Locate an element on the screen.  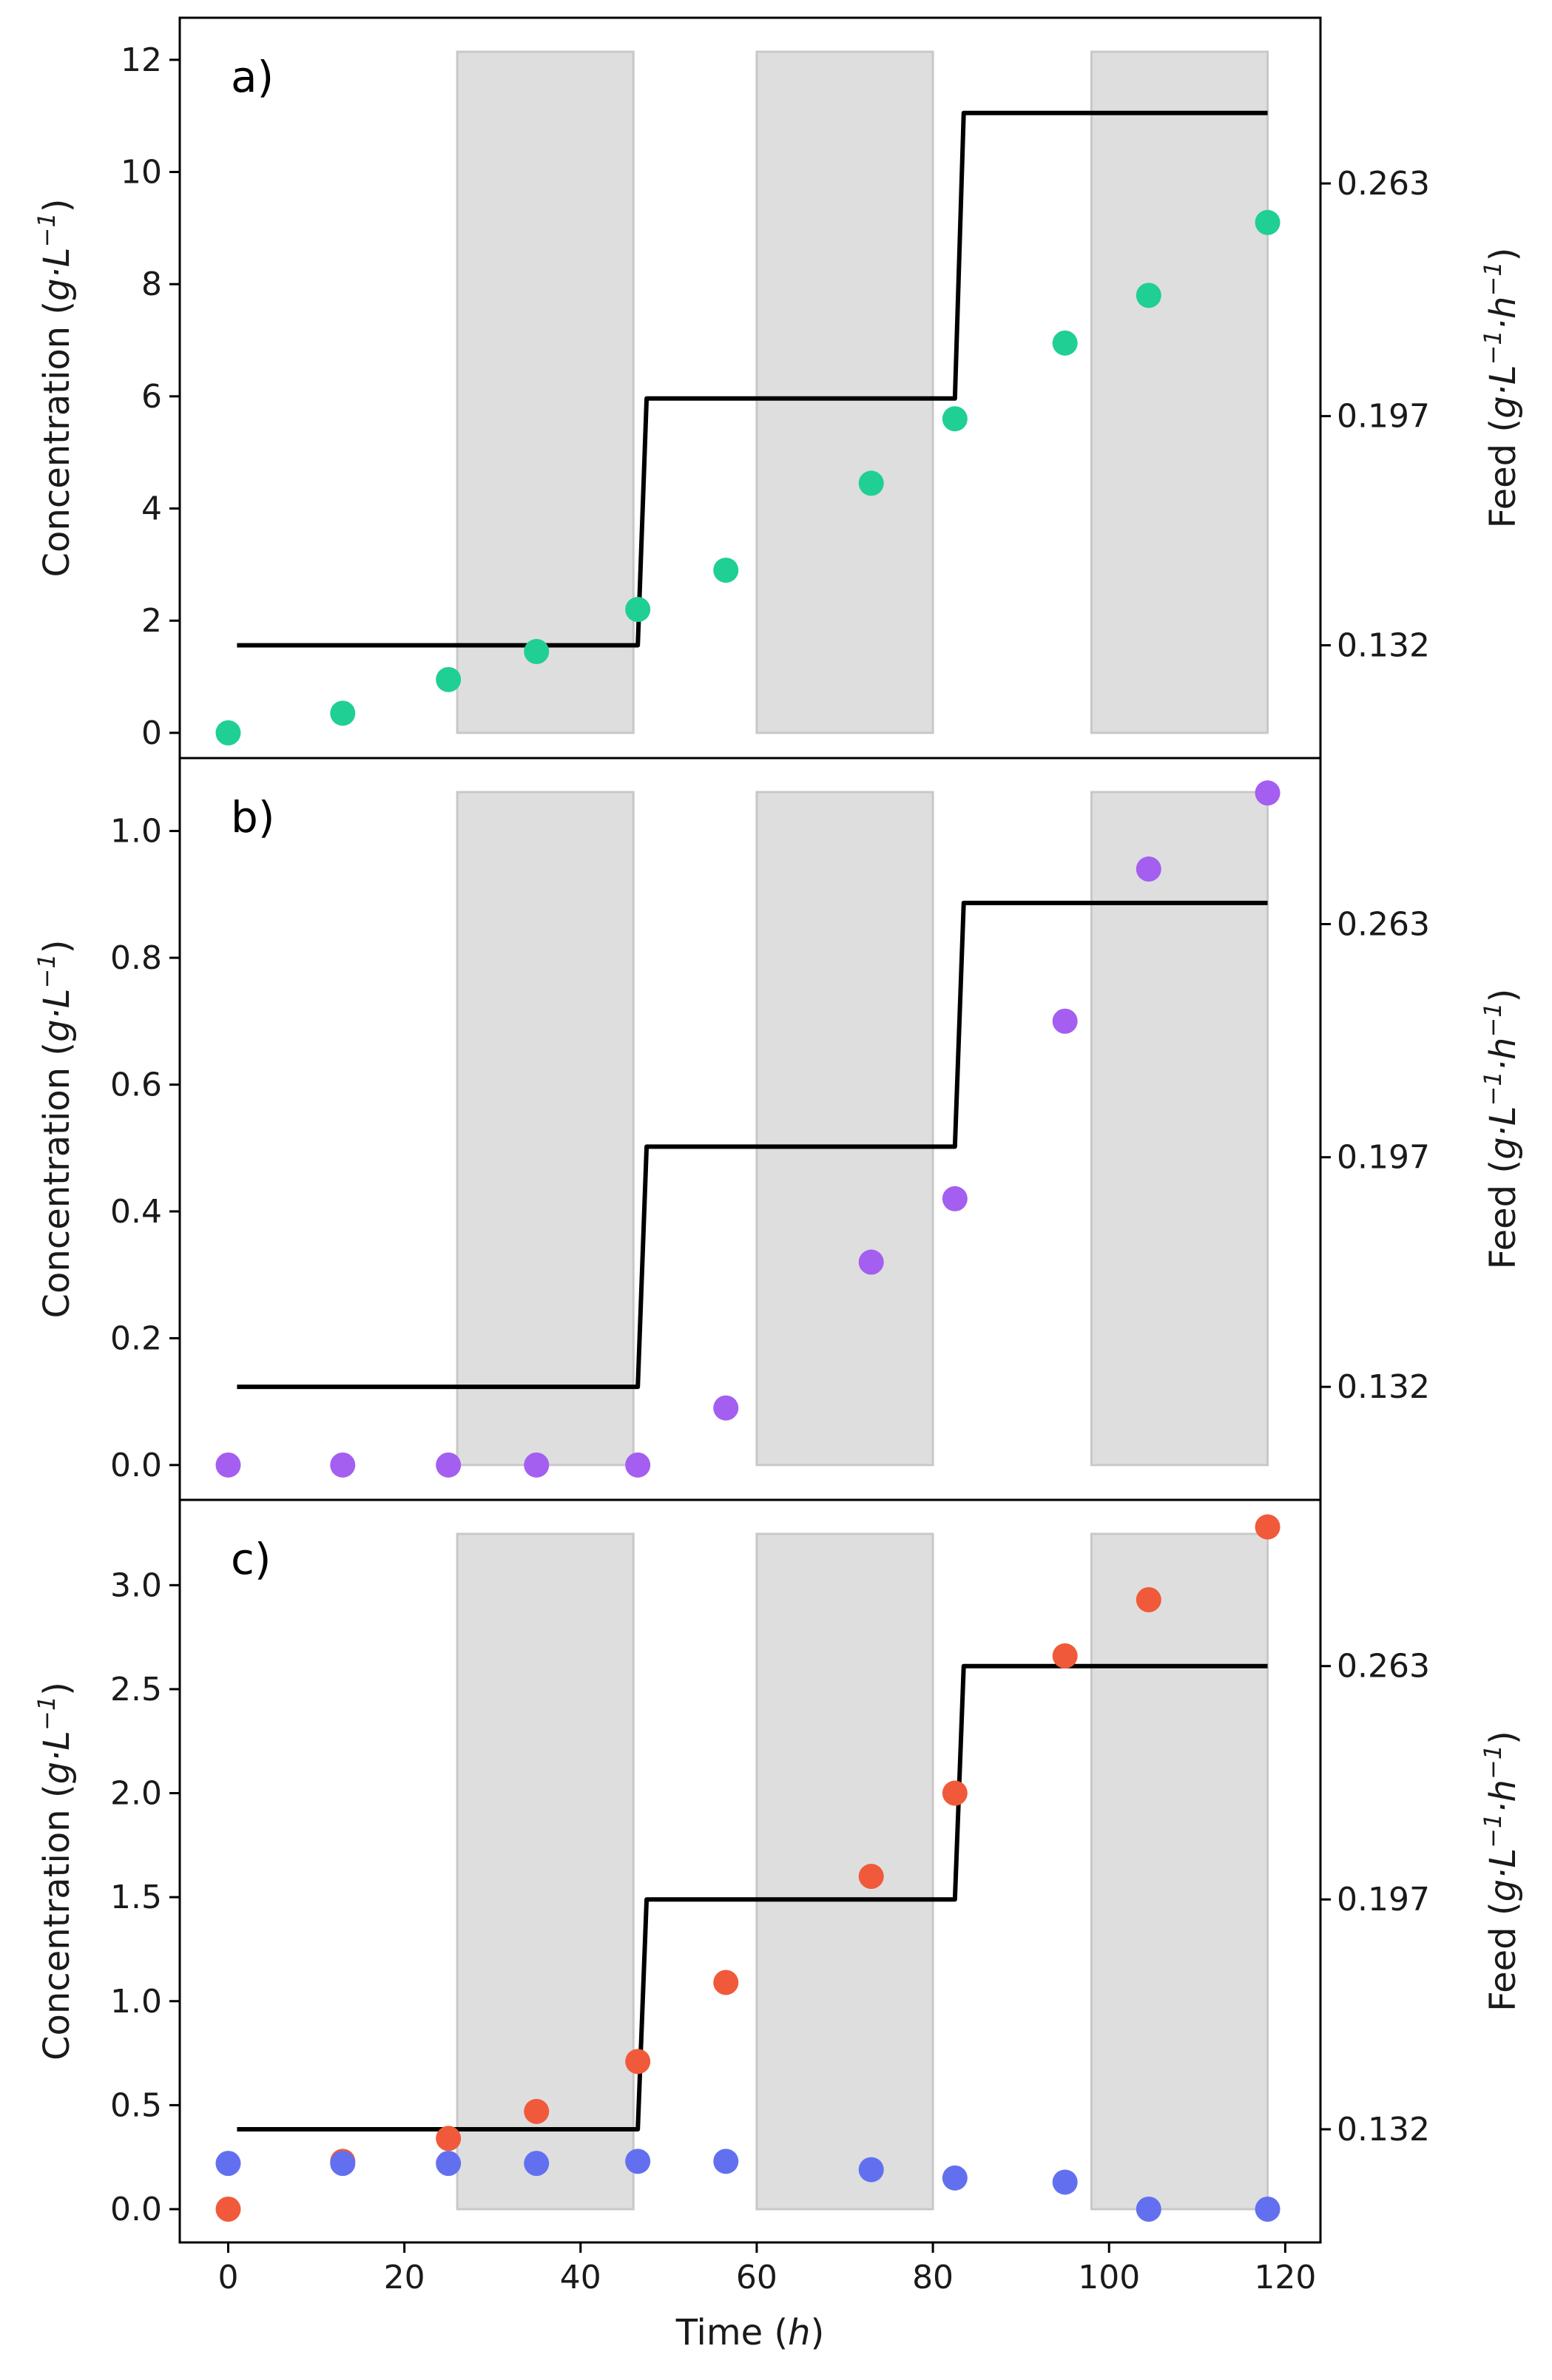
y-axis-ticks: 0 2 4 6 8 10 12 is located at coordinates (151, 397).